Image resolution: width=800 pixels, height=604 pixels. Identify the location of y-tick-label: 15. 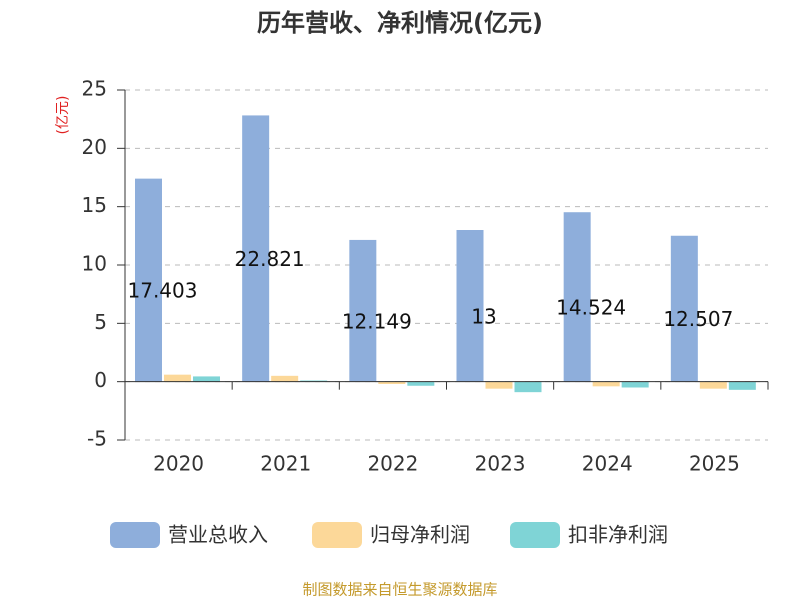
(94, 205).